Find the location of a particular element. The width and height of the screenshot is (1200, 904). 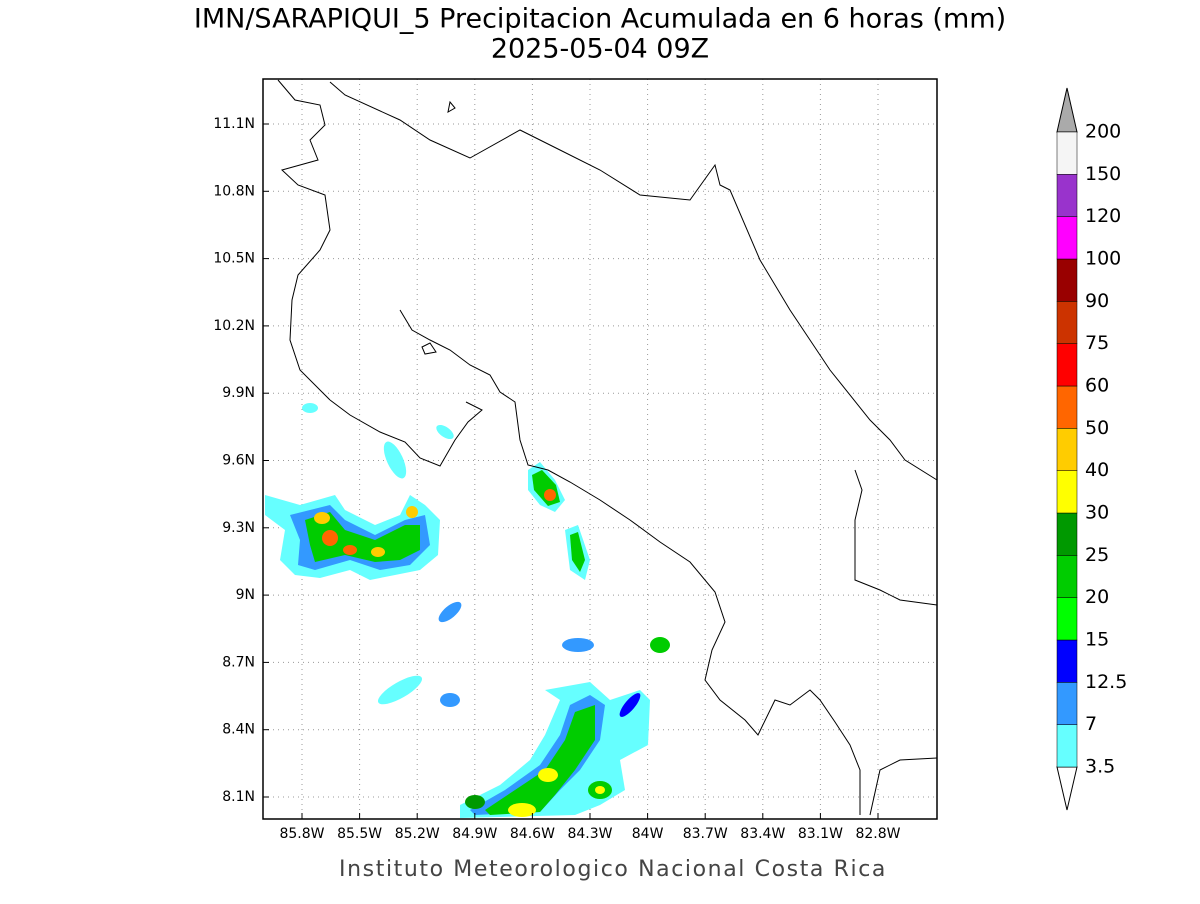

lat-label: 10.8N is located at coordinates (234, 191).